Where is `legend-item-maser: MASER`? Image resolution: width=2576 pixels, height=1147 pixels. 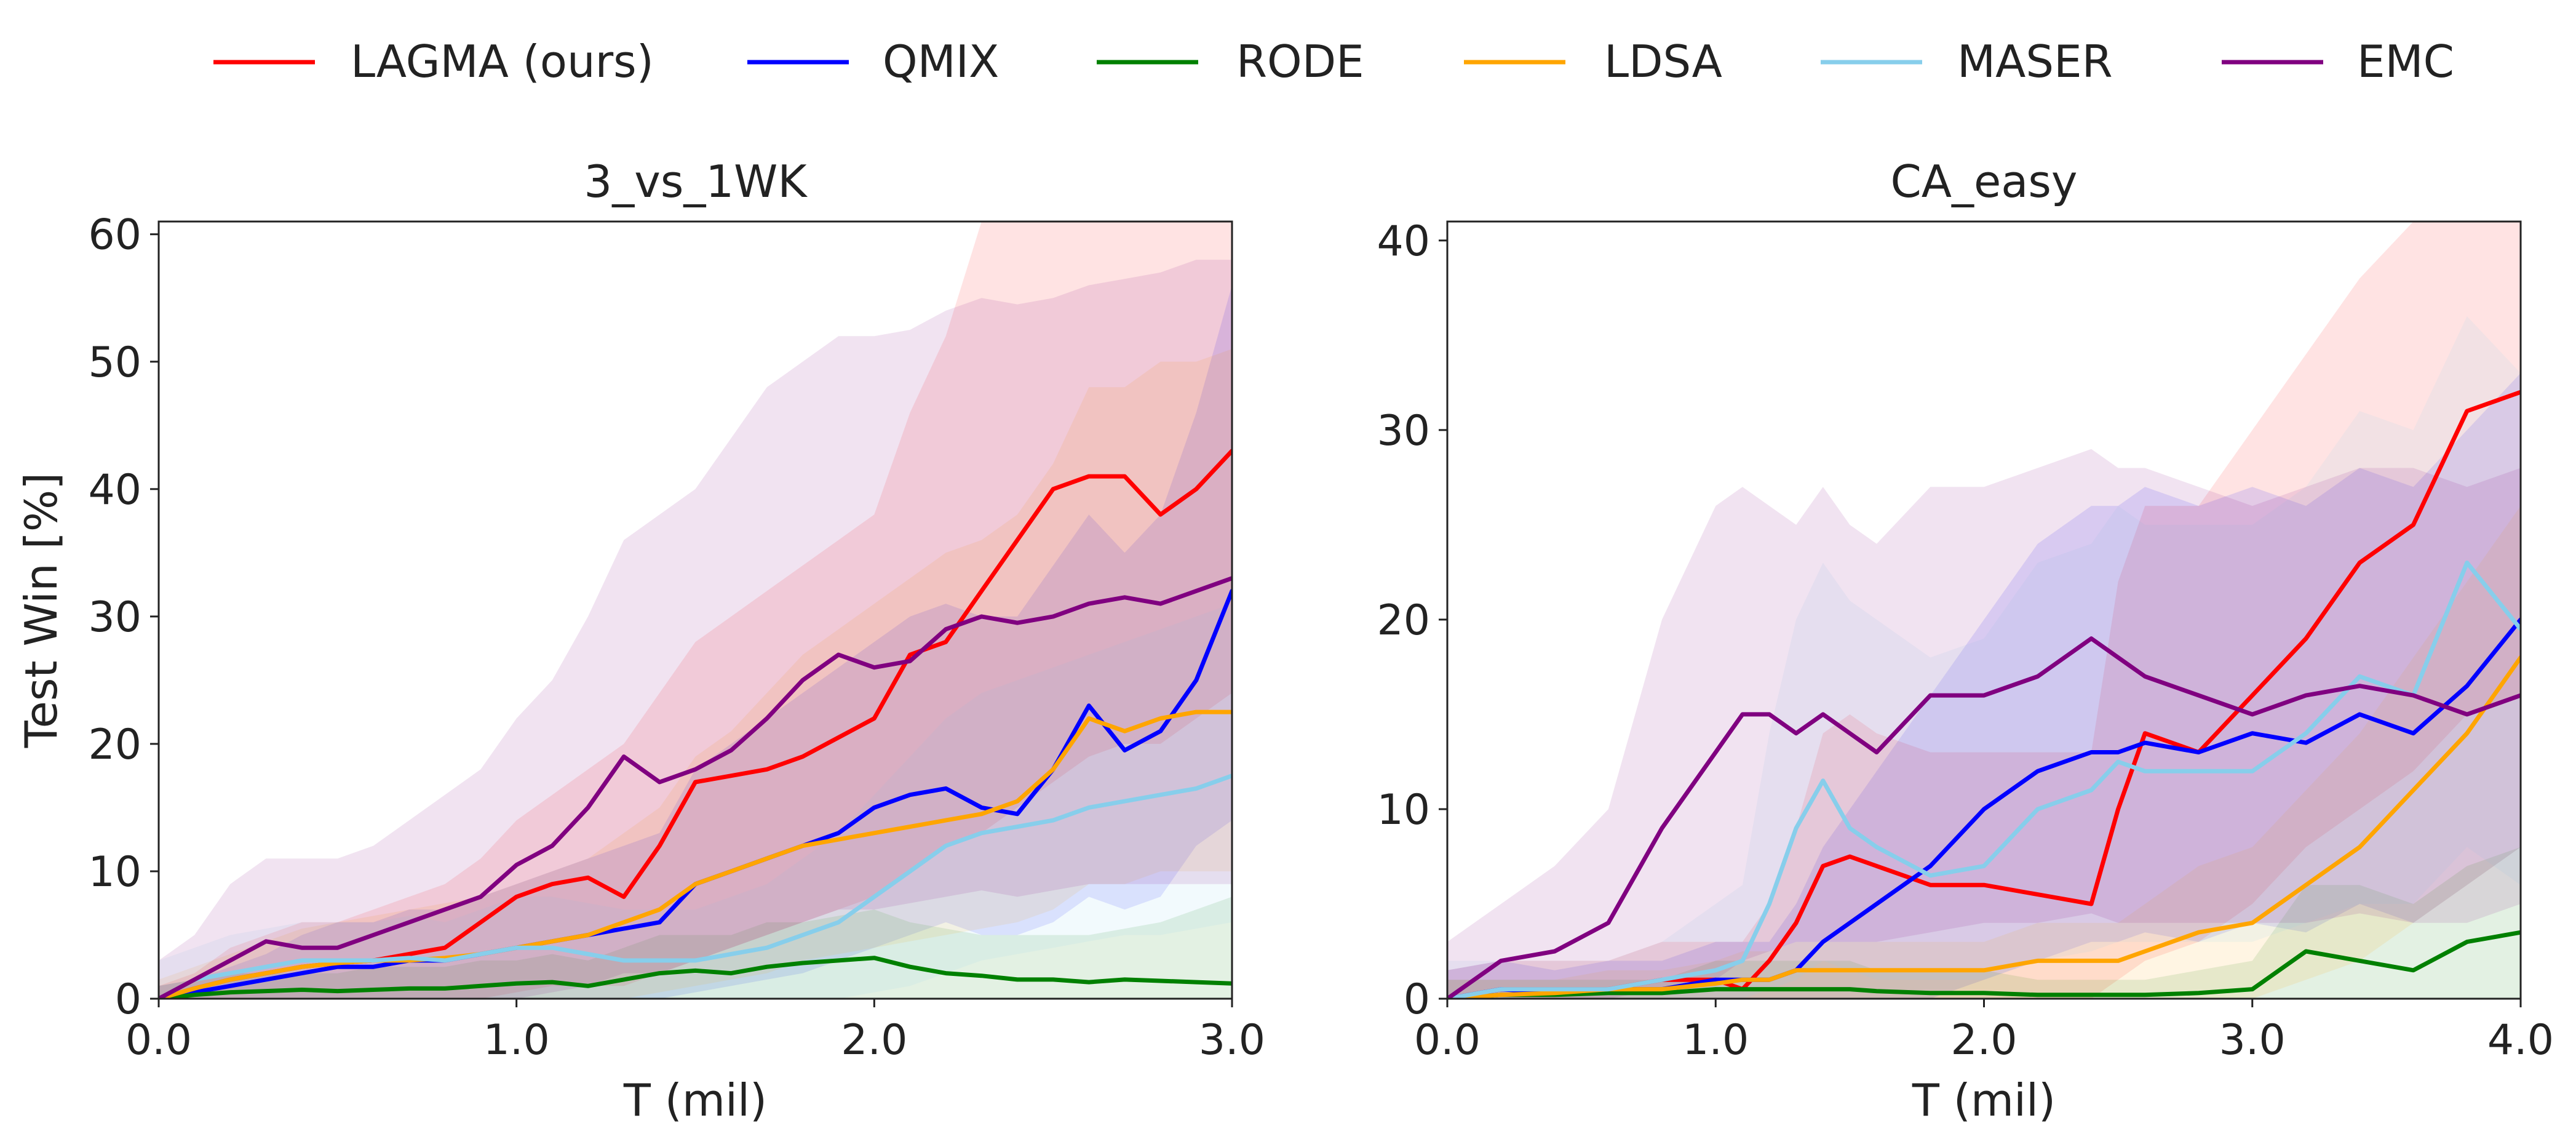
legend-item-maser: MASER is located at coordinates (1967, 61).